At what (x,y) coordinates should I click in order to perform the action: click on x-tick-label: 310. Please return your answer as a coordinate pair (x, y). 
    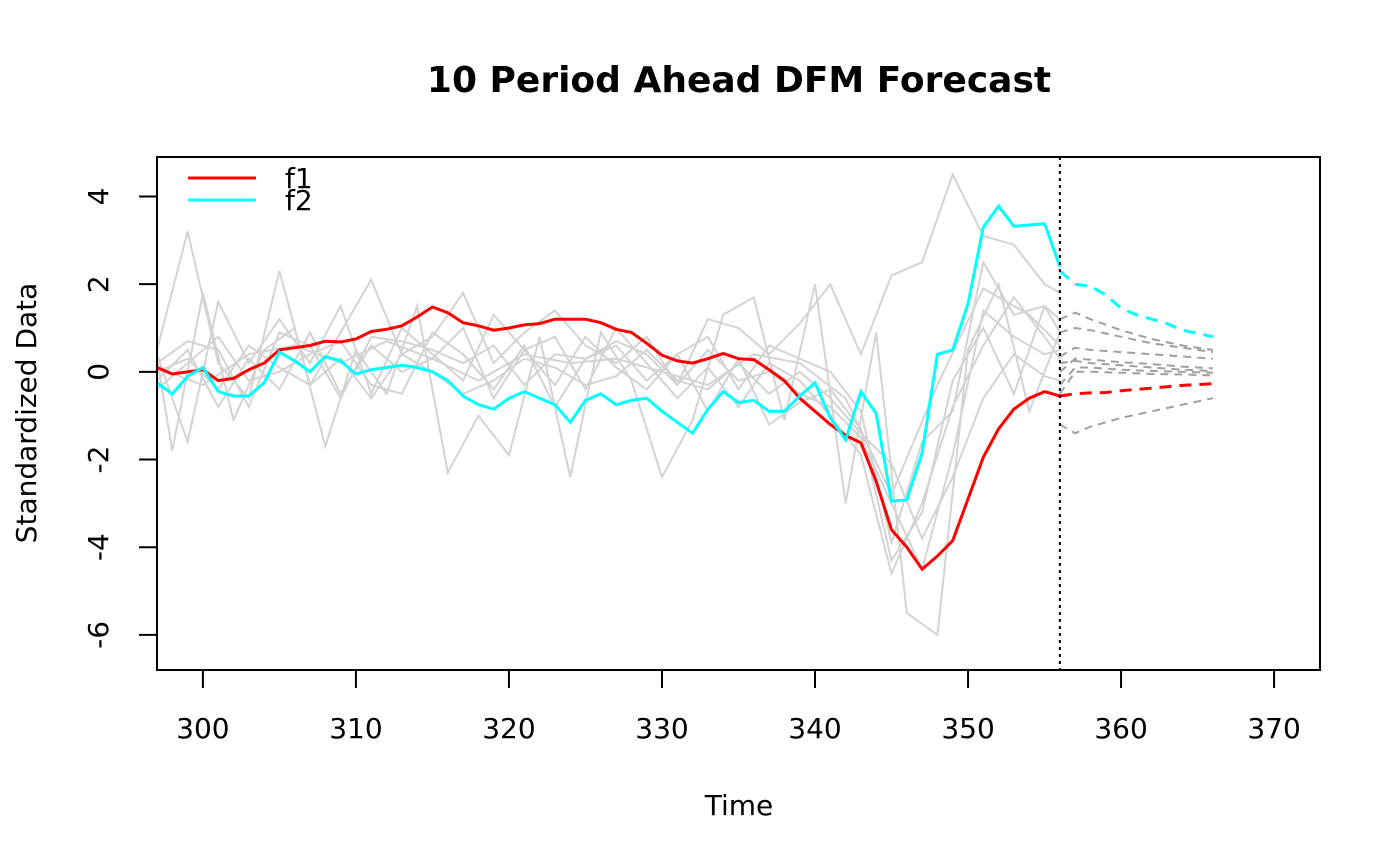
    Looking at the image, I should click on (355, 728).